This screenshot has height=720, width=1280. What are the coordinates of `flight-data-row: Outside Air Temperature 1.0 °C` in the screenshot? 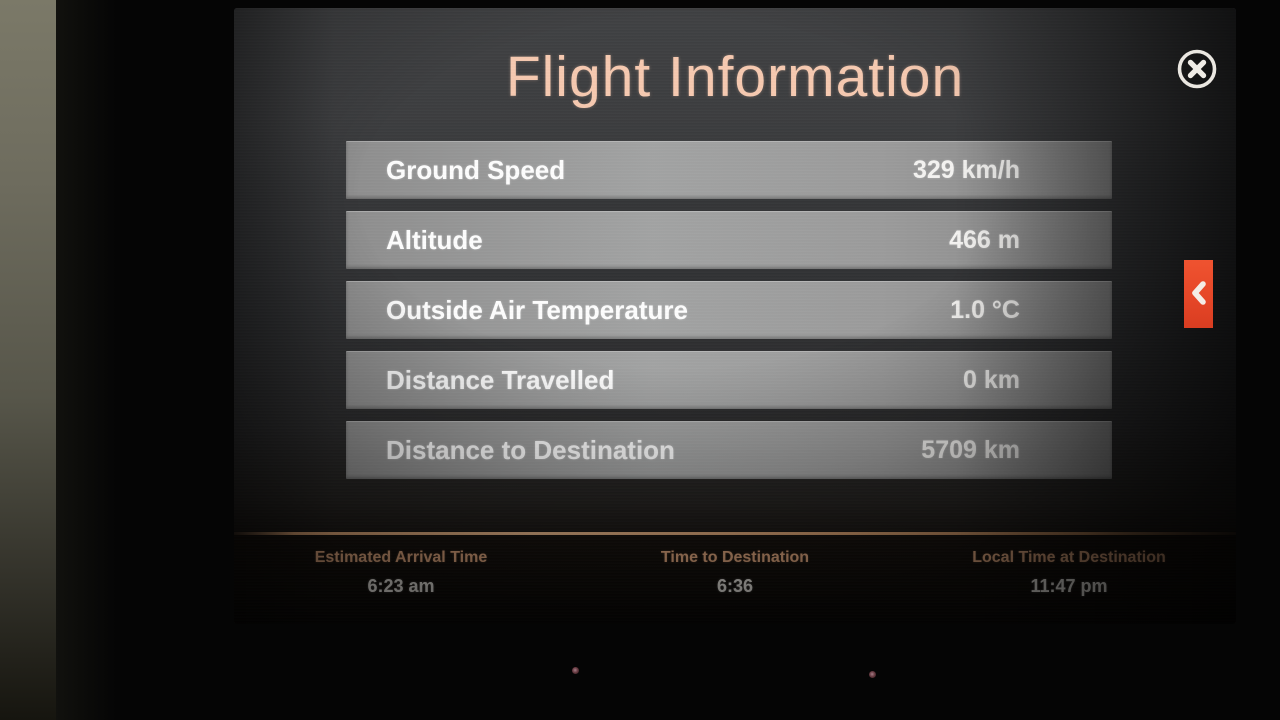 It's located at (729, 310).